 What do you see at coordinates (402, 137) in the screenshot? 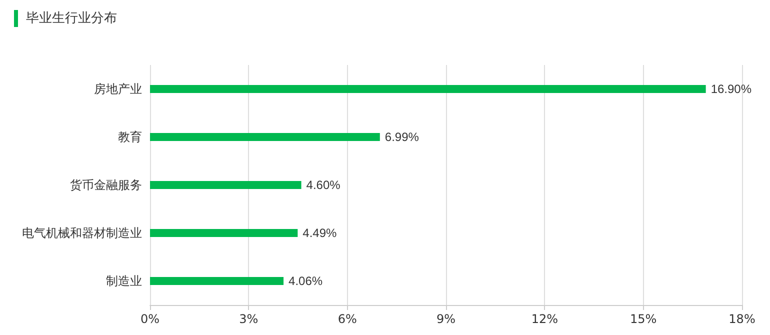
I see `data-label: 6.99%` at bounding box center [402, 137].